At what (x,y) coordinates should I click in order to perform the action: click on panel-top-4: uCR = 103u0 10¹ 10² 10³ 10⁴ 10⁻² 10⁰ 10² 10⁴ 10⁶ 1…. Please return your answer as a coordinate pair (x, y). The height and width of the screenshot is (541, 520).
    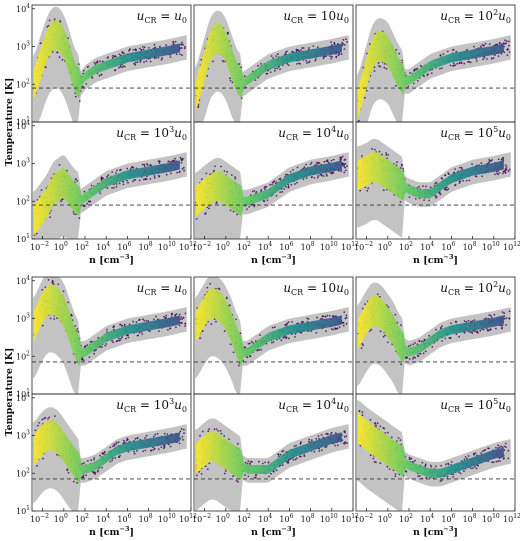
    Looking at the image, I should click on (106, 193).